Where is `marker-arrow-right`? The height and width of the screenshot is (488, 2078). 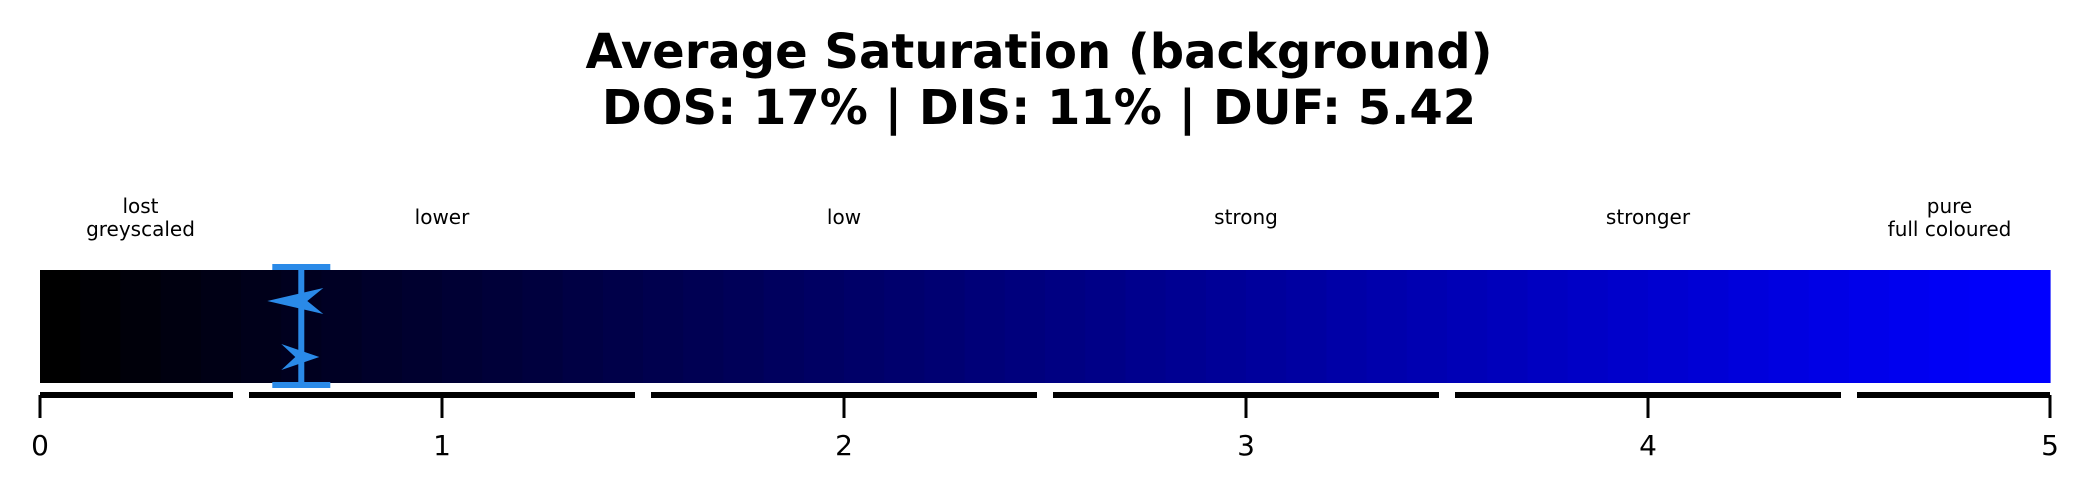 marker-arrow-right is located at coordinates (300, 357).